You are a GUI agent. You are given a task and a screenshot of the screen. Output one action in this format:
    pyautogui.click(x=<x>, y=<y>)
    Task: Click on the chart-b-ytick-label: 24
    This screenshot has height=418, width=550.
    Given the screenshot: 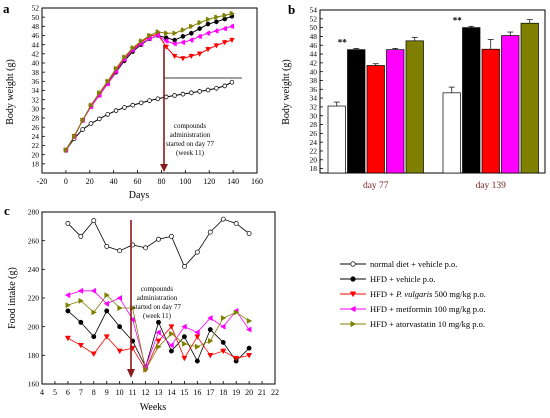 What is the action you would take?
    pyautogui.click(x=314, y=142)
    